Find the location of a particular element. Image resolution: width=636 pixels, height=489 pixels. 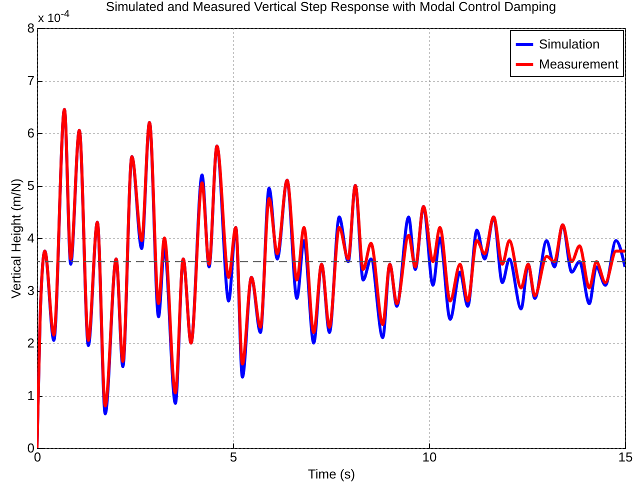

x-tick-label: 5 is located at coordinates (234, 457).